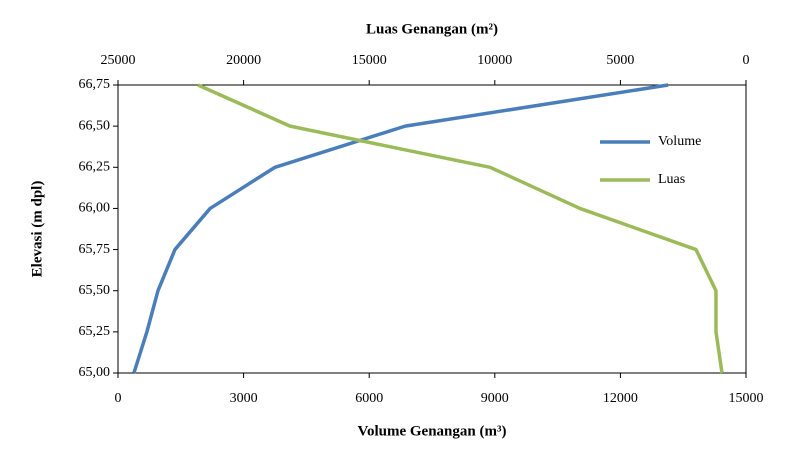  Describe the element at coordinates (671, 179) in the screenshot. I see `legend-label: Luas` at that location.